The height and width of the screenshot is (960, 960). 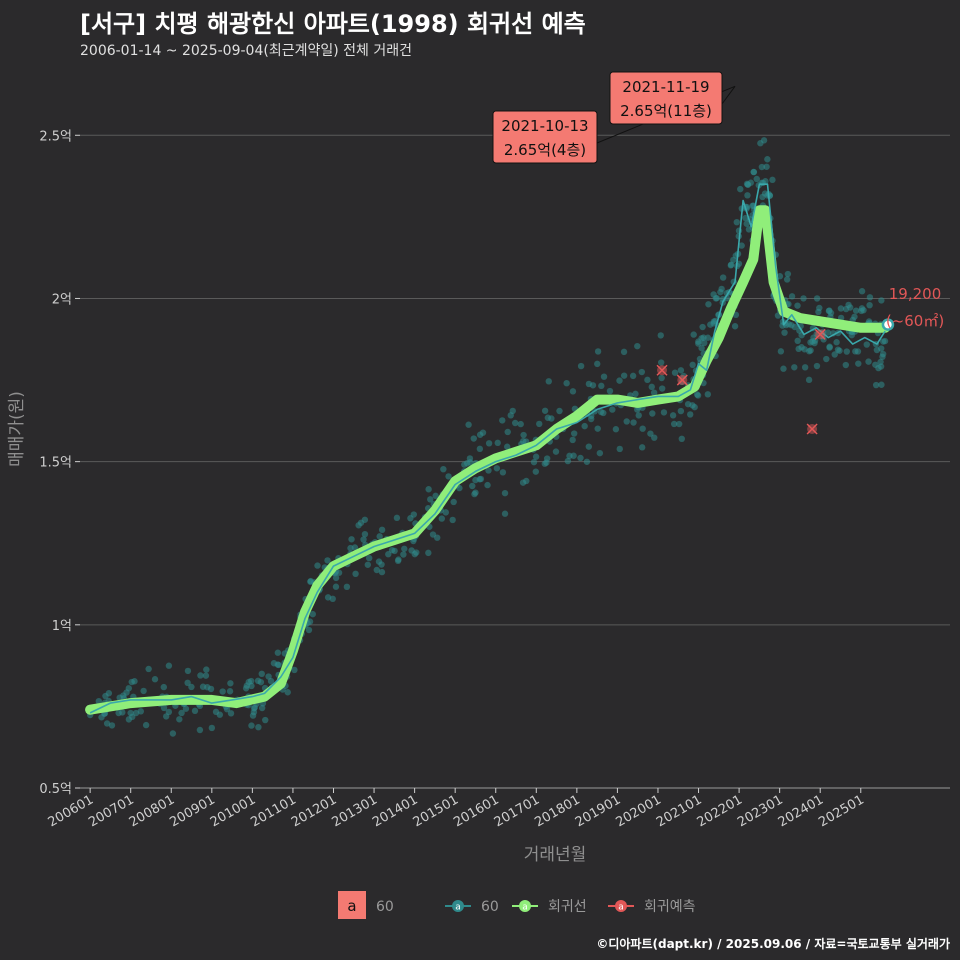 I want to click on legend-badge-label: 60, so click(x=385, y=907).